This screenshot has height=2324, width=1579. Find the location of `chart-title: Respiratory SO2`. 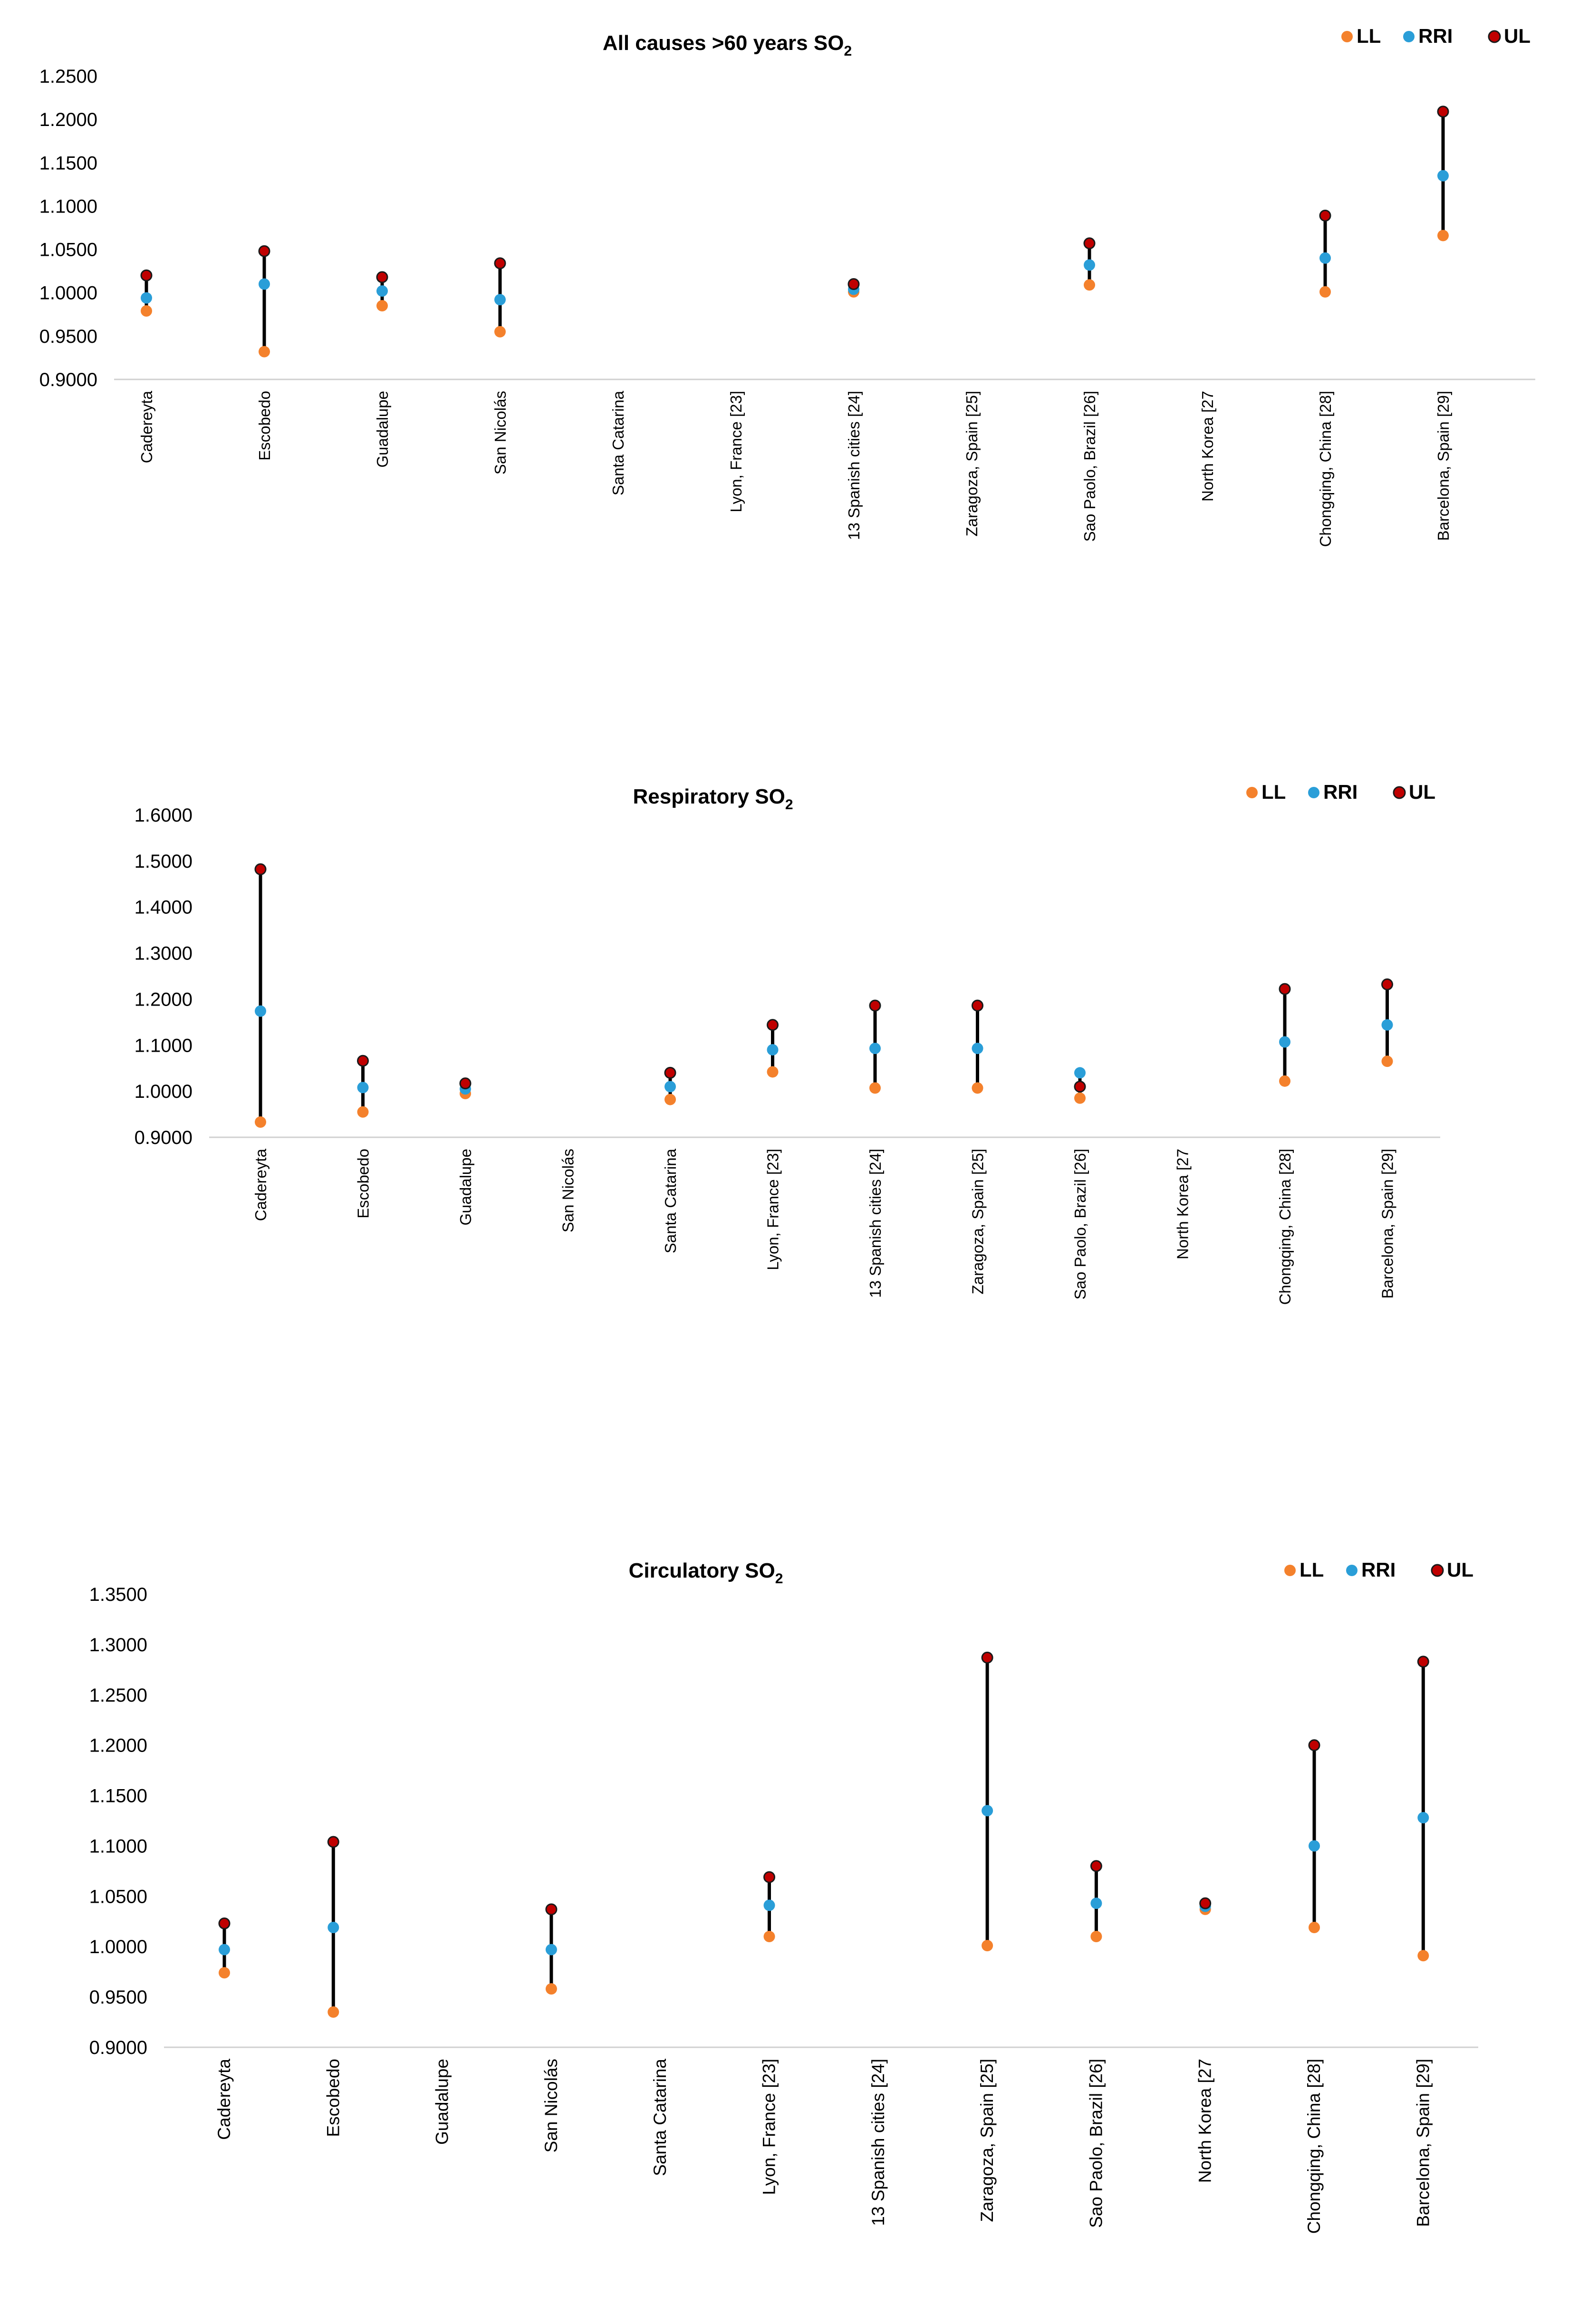

chart-title: Respiratory SO2 is located at coordinates (713, 799).